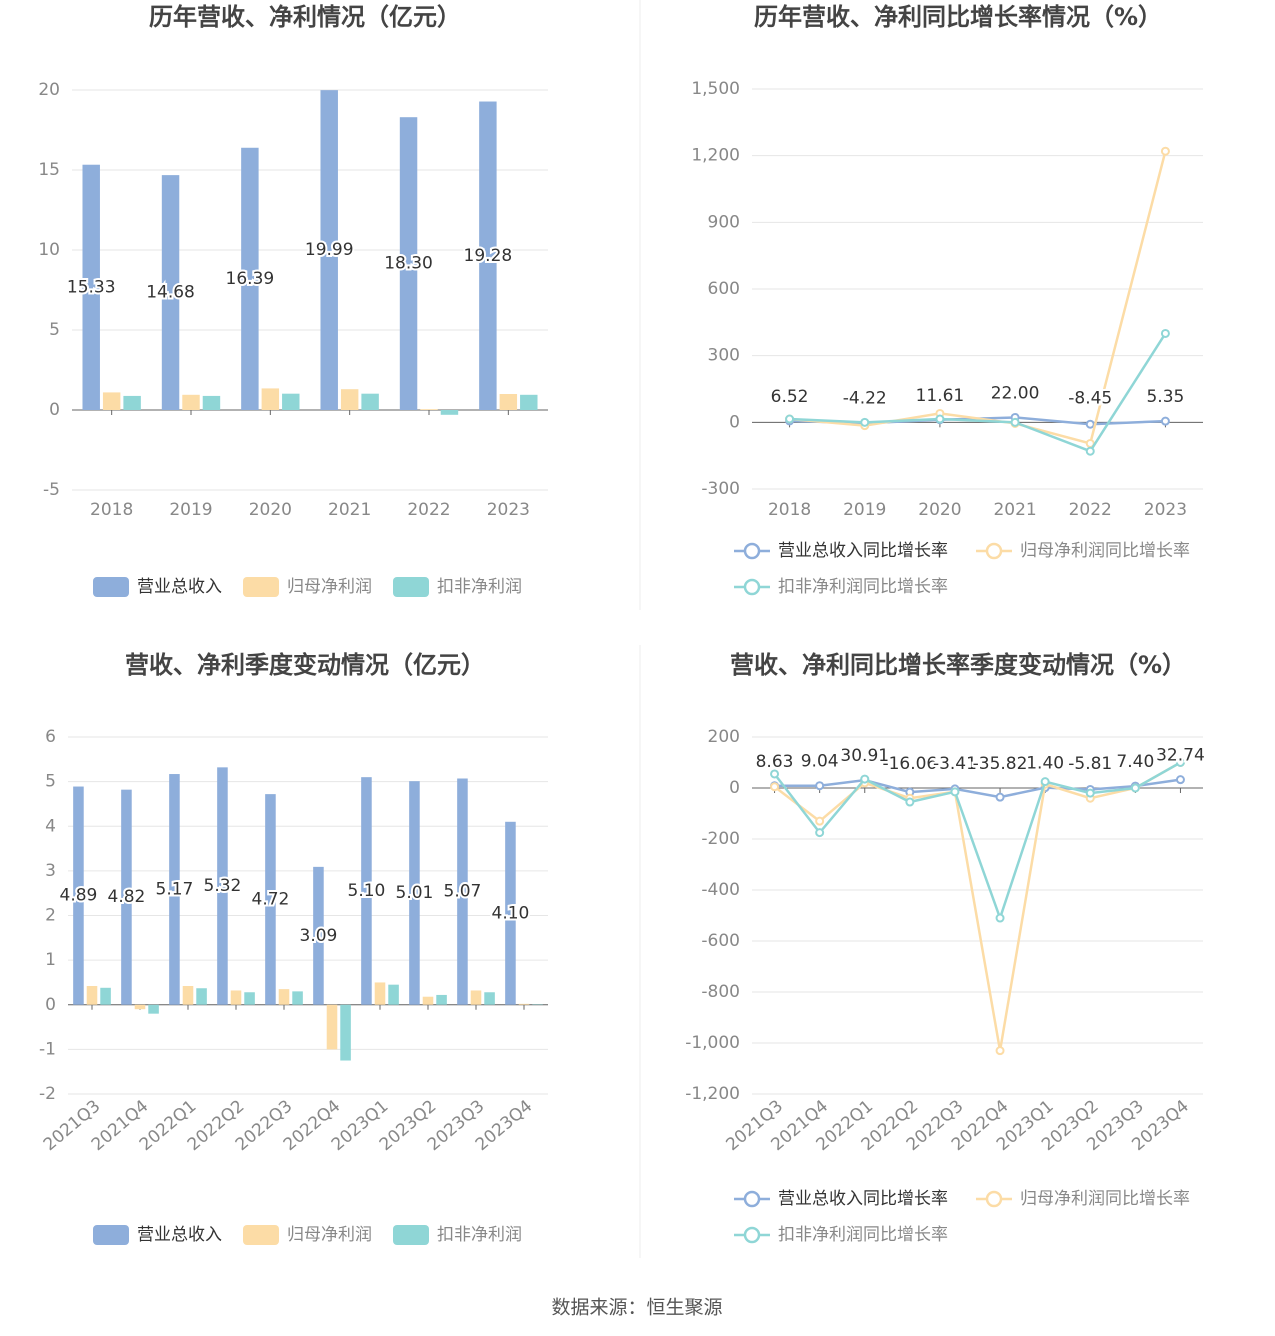 The height and width of the screenshot is (1336, 1275). I want to click on y-tick-label: 300, so click(724, 356).